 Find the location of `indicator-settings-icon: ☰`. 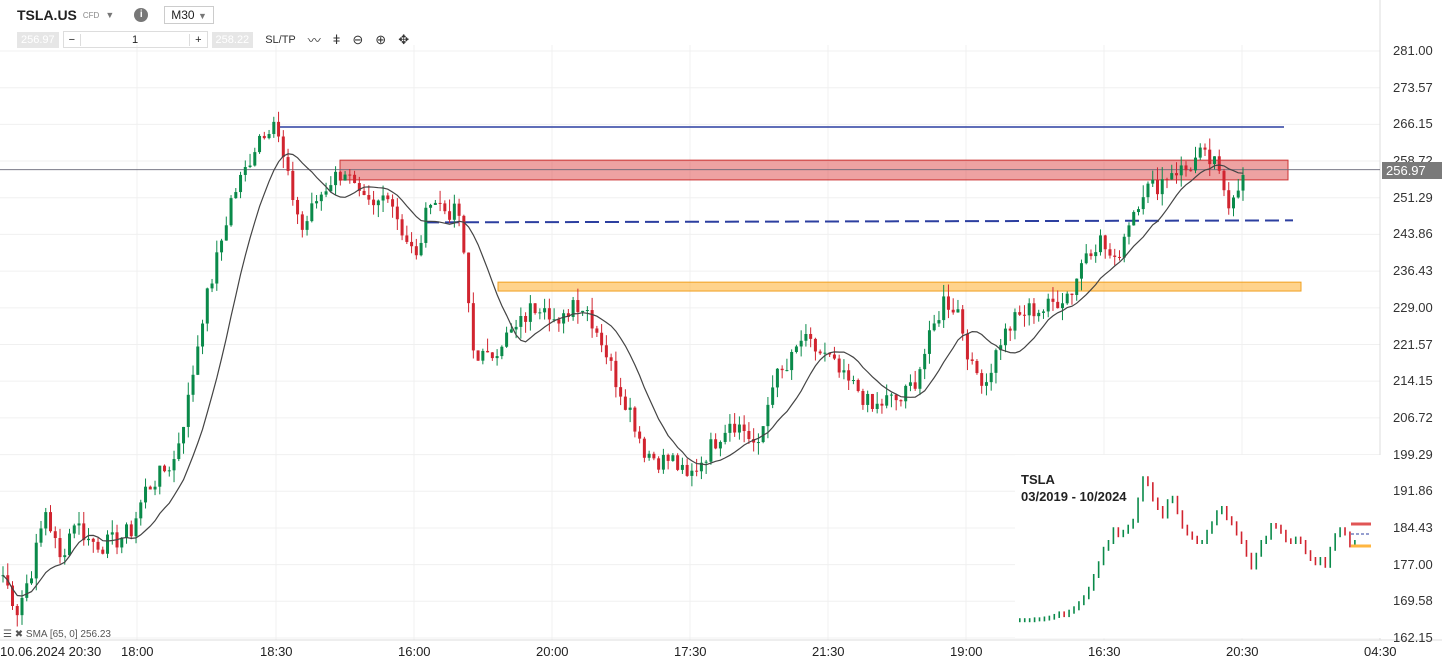

indicator-settings-icon: ☰ is located at coordinates (7, 634).